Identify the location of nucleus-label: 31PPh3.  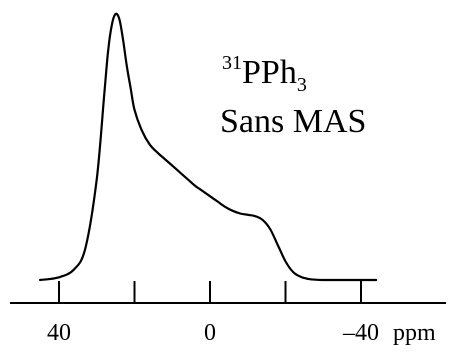
(264, 74).